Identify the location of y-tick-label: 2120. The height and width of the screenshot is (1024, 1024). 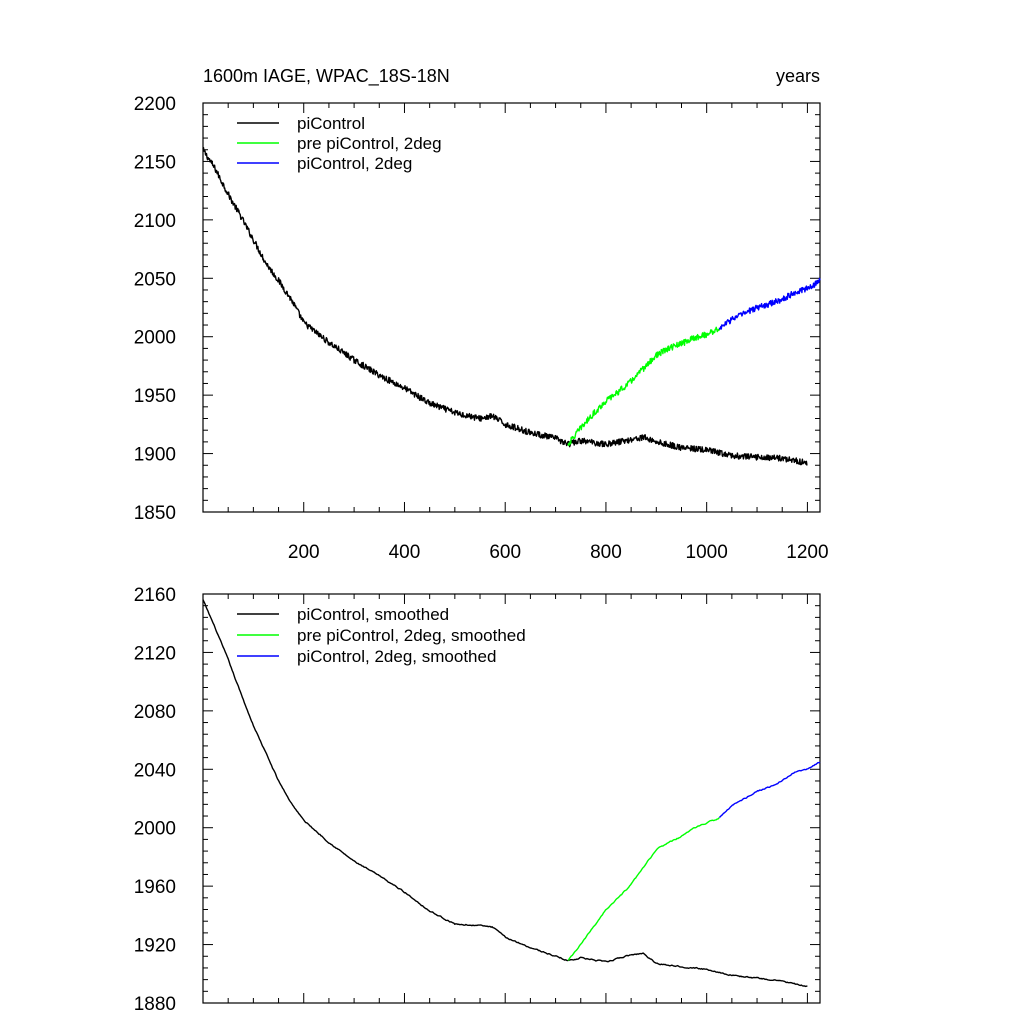
(155, 653).